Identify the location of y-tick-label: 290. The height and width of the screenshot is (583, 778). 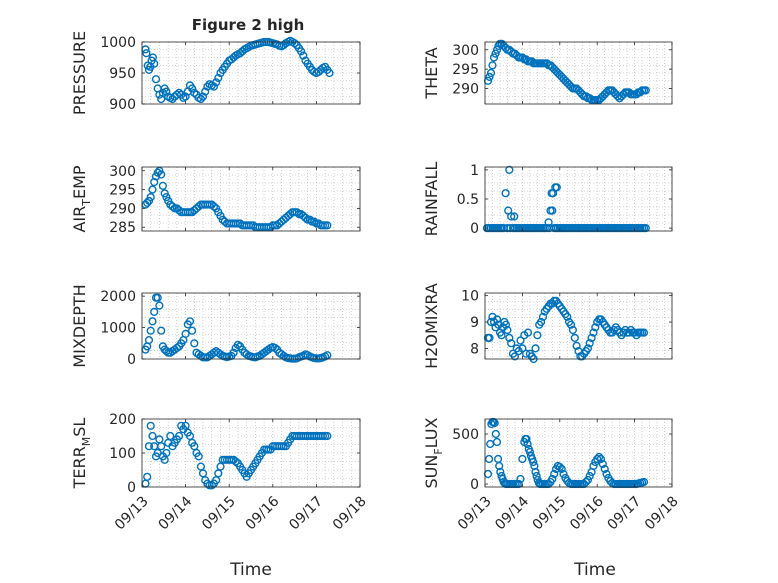
(465, 90).